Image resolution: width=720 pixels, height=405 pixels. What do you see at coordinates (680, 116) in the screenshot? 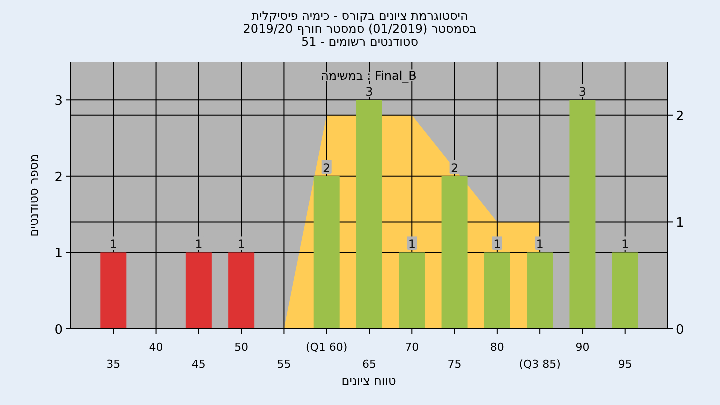
I see `y2-tick-label: 2` at bounding box center [680, 116].